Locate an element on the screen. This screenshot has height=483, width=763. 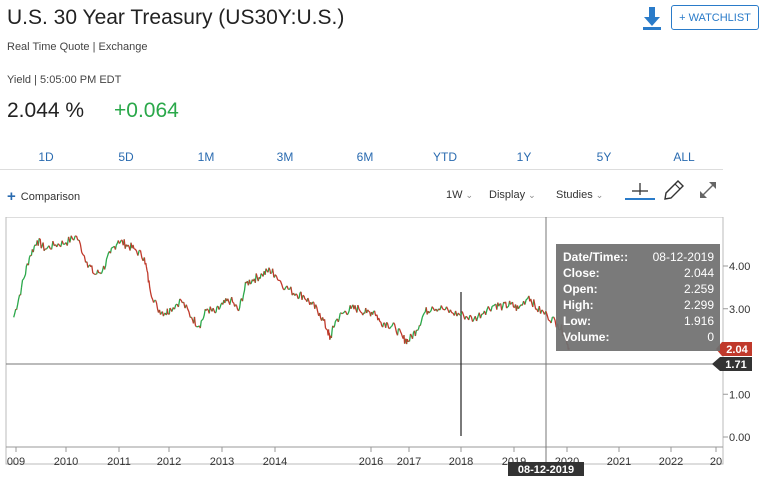
cursor-value-label: 1.71 is located at coordinates (732, 364).